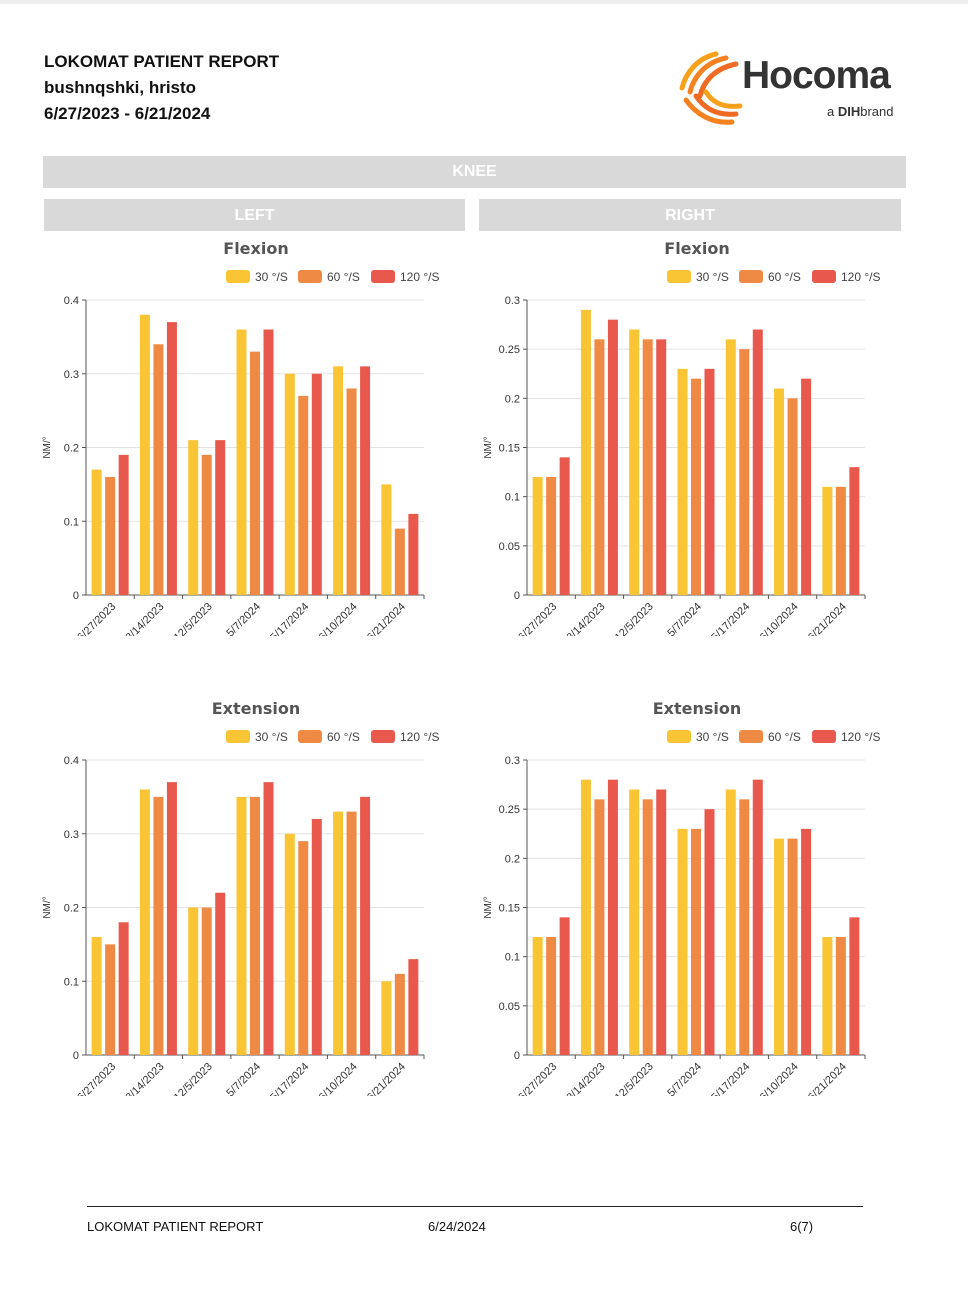 This screenshot has height=1290, width=968. What do you see at coordinates (696, 248) in the screenshot?
I see `chart-title: Flexion` at bounding box center [696, 248].